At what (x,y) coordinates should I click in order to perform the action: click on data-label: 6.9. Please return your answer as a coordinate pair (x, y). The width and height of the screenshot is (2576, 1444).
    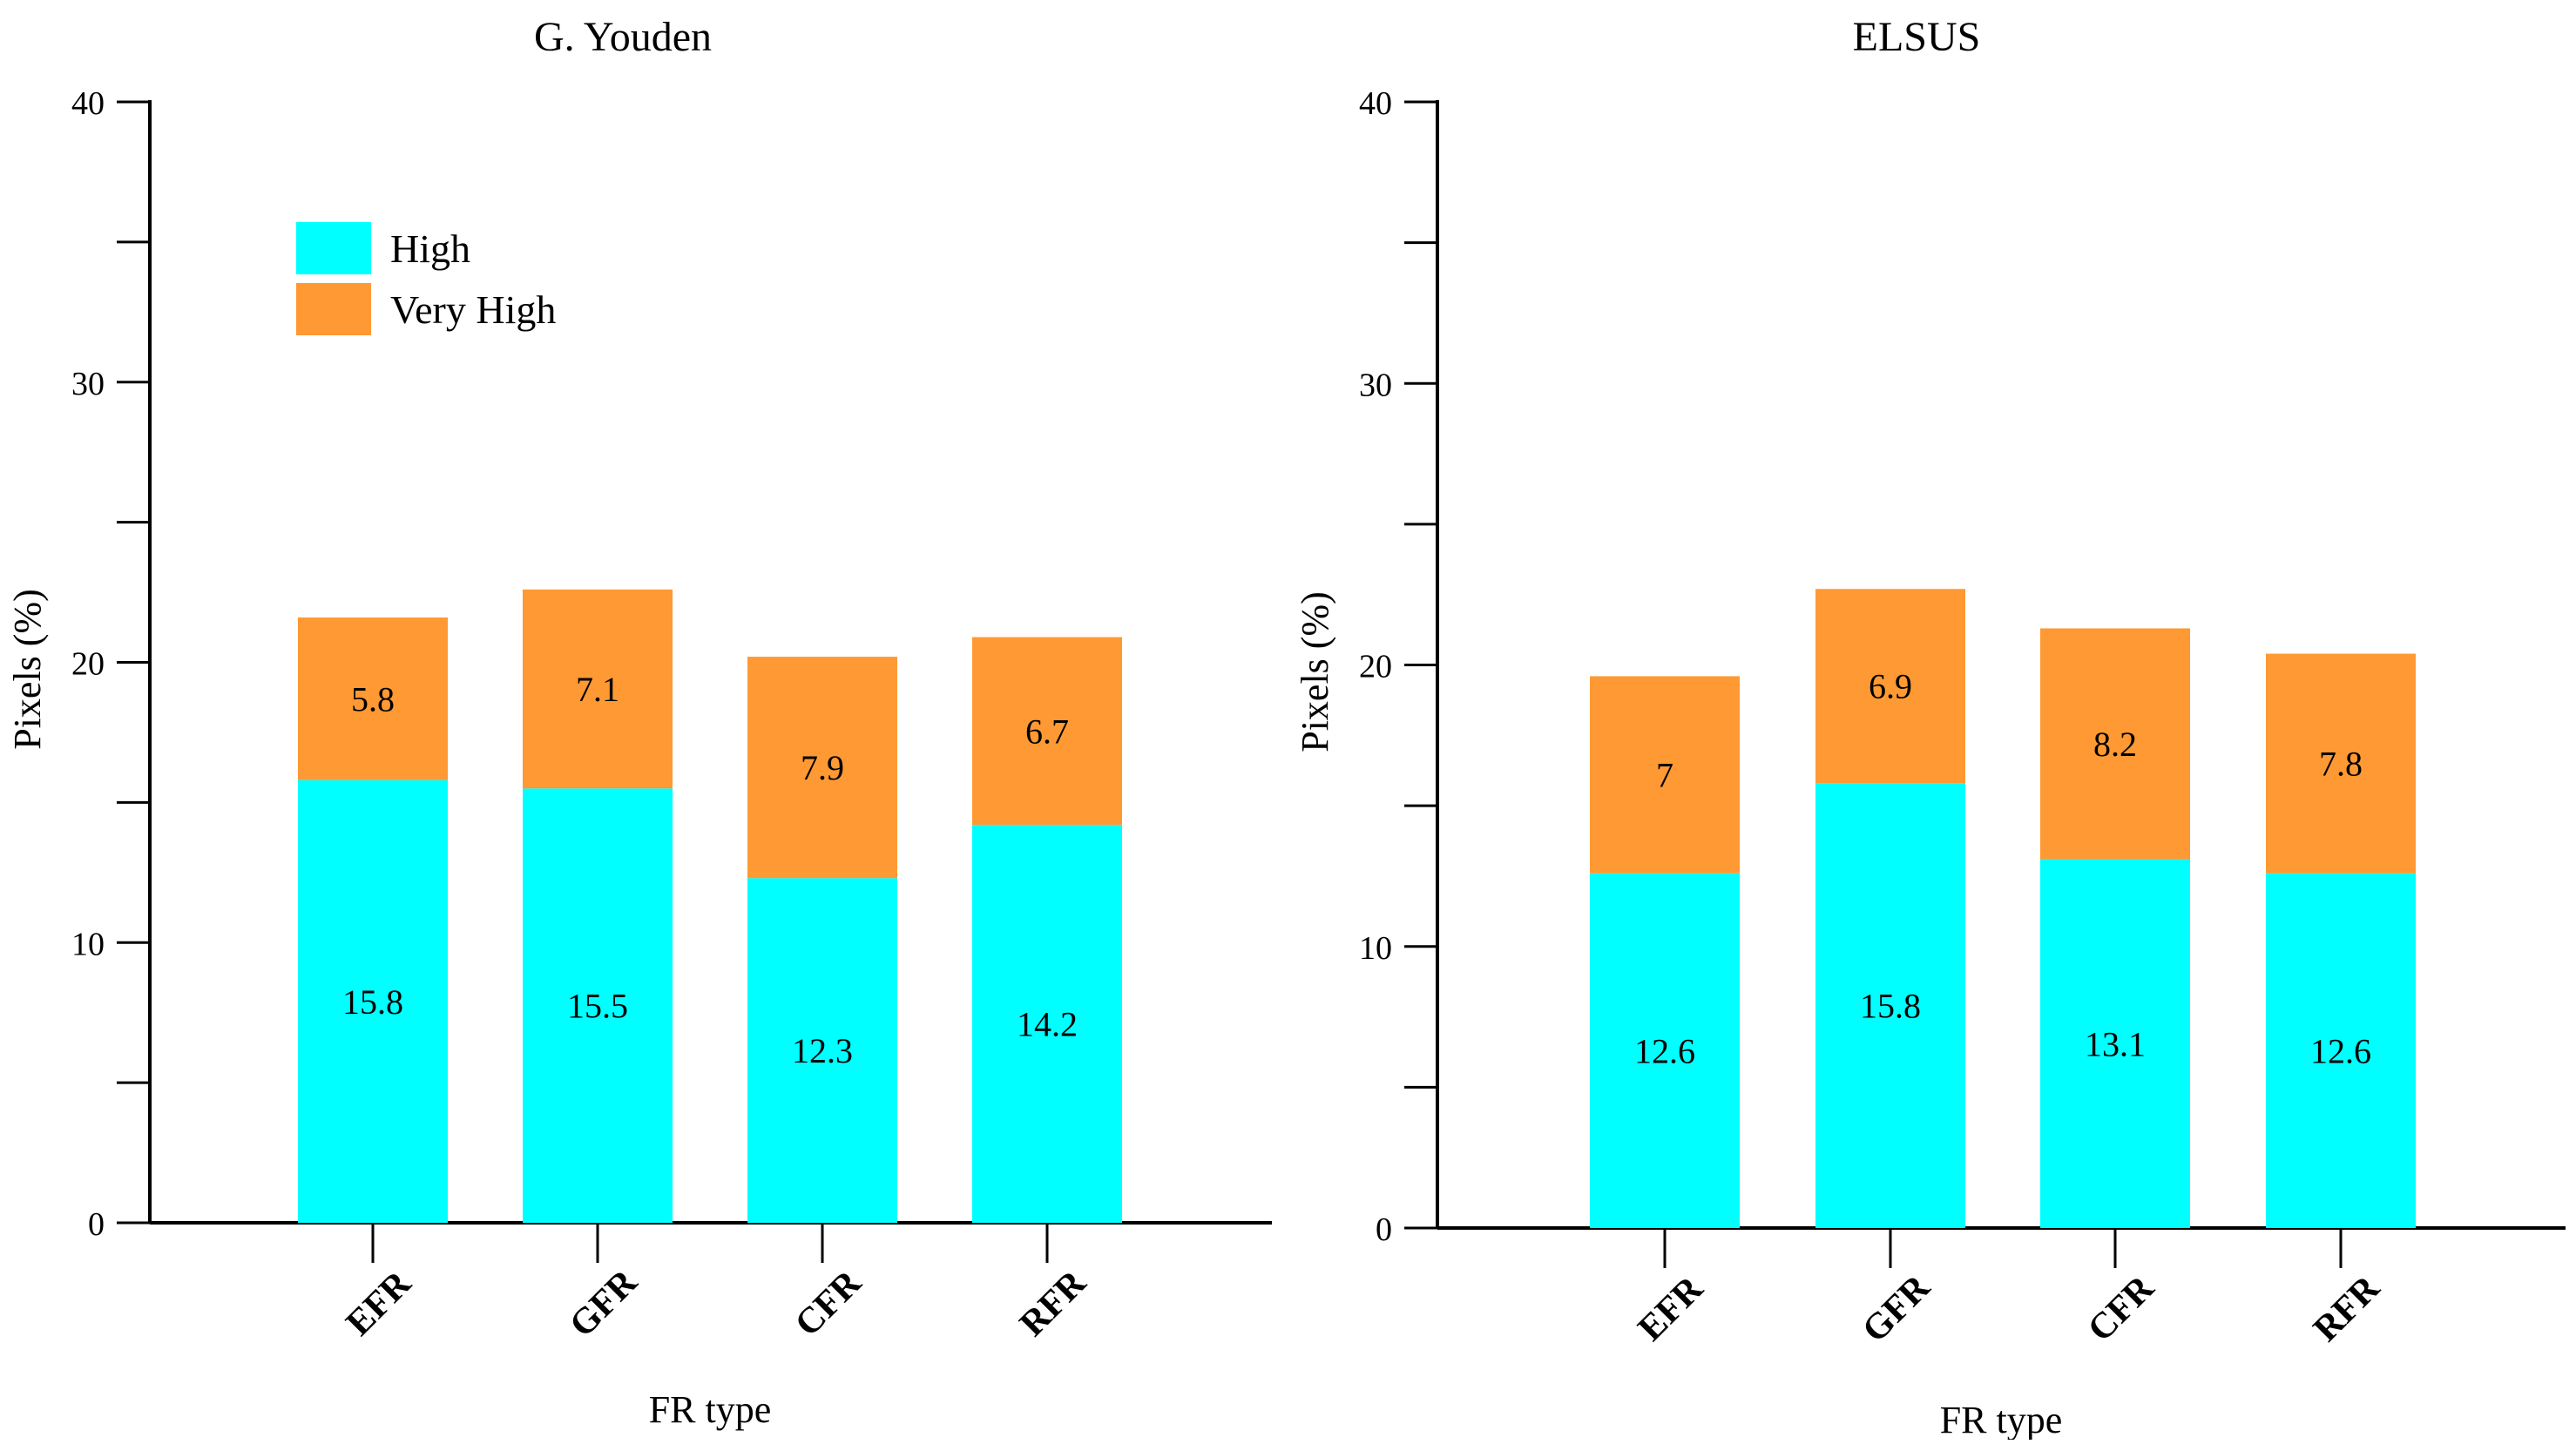
    Looking at the image, I should click on (1891, 686).